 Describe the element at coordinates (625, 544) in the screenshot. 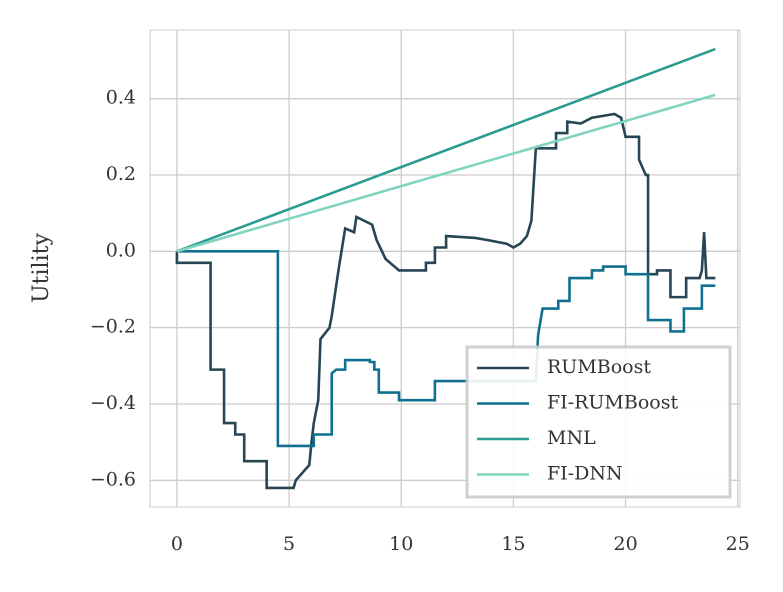

I see `x-tick-label: 20` at that location.